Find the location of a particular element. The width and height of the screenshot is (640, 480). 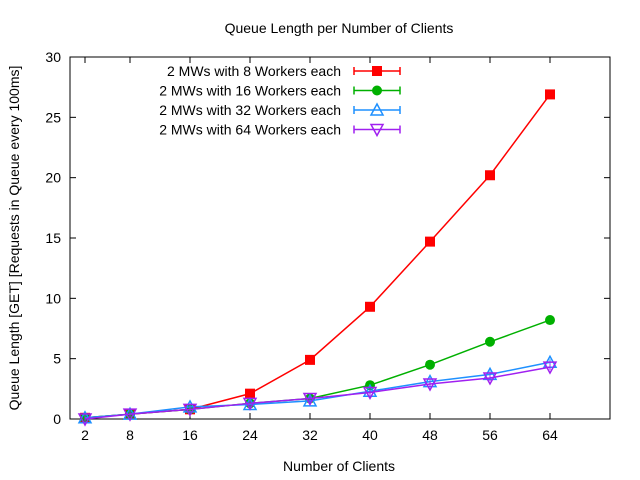

legend-entry-1: 2 MWs with 8 Workers each is located at coordinates (284, 71).